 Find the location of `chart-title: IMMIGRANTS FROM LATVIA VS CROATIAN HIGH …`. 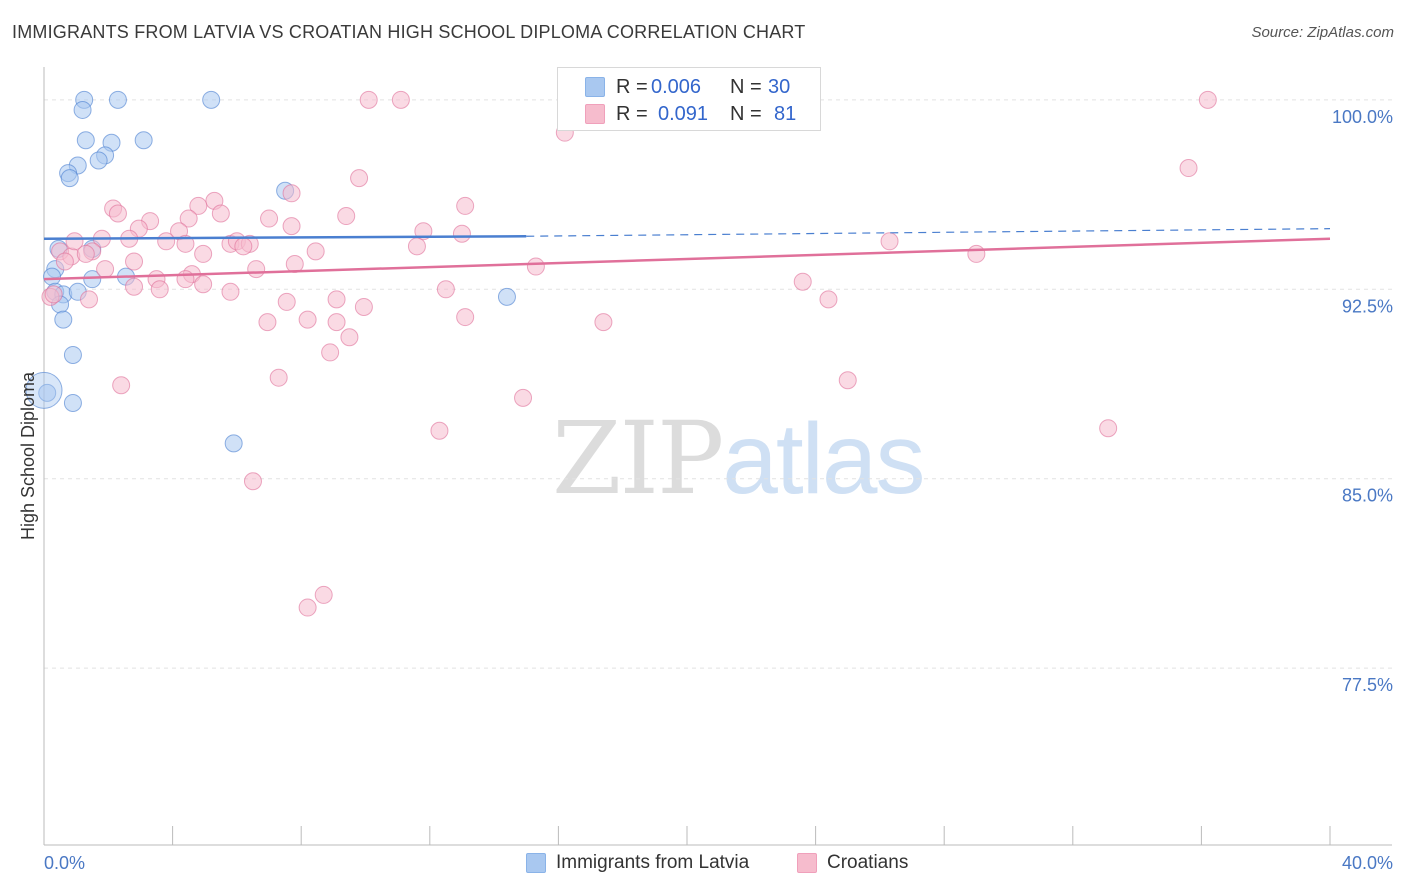

chart-title: IMMIGRANTS FROM LATVIA VS CROATIAN HIGH … is located at coordinates (409, 32).